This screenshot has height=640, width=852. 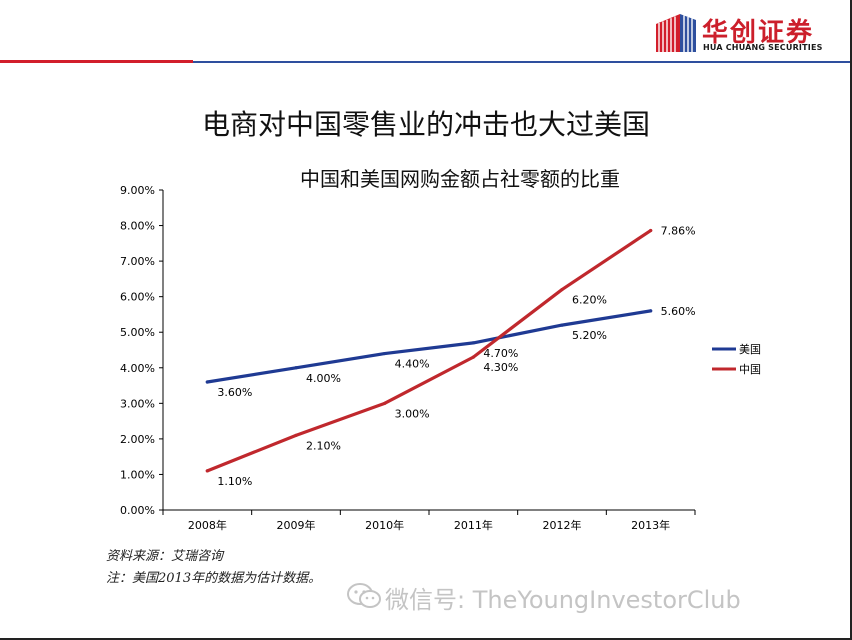 What do you see at coordinates (137, 332) in the screenshot?
I see `y-tick-label: 5.00%` at bounding box center [137, 332].